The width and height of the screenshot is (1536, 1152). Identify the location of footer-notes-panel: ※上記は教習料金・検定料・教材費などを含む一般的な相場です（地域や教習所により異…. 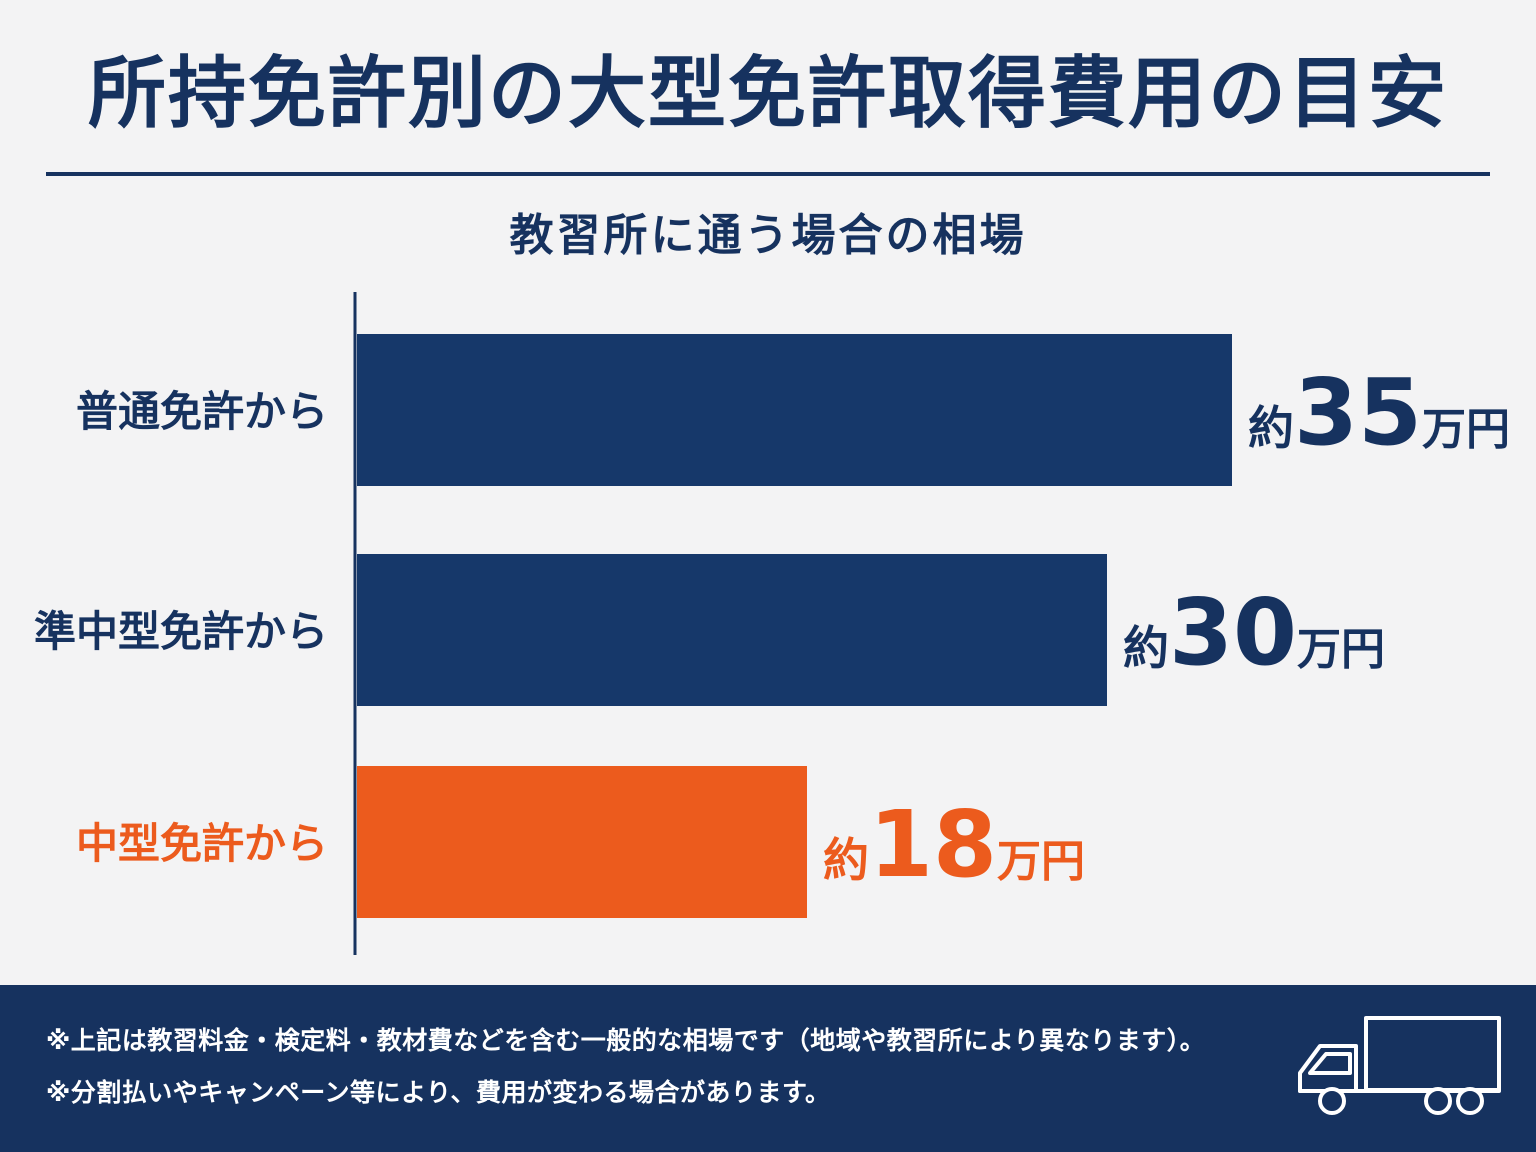
(768, 1068).